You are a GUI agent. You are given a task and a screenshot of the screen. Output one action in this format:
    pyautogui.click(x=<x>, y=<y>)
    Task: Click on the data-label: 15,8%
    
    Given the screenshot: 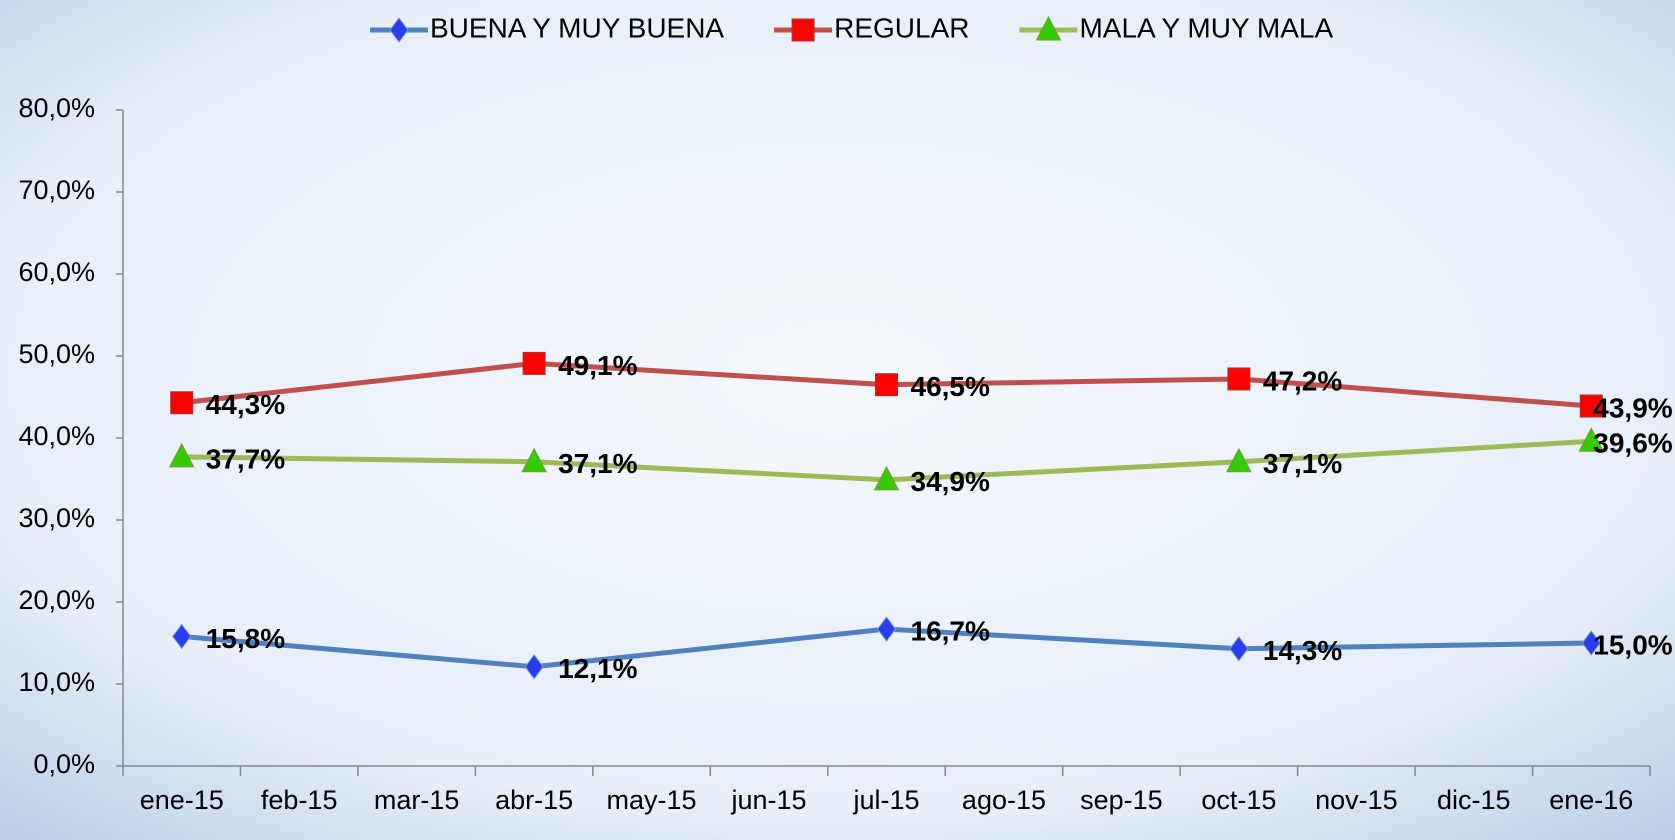 What is the action you would take?
    pyautogui.click(x=245, y=638)
    